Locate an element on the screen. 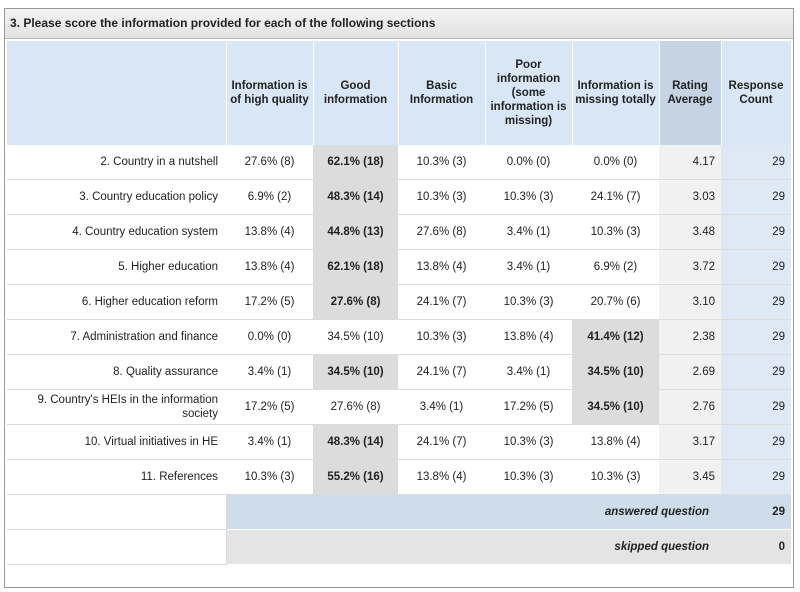 This screenshot has height=592, width=800. row-label: 6. Higher education reform is located at coordinates (116, 302).